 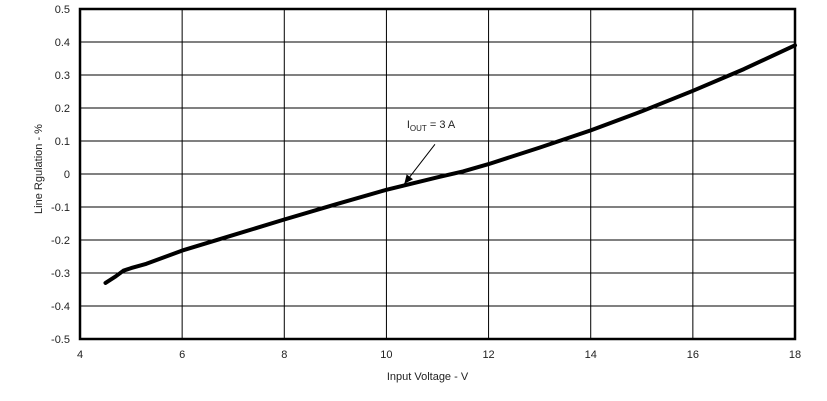 I want to click on y-tick-label: -0.2, so click(x=60, y=241).